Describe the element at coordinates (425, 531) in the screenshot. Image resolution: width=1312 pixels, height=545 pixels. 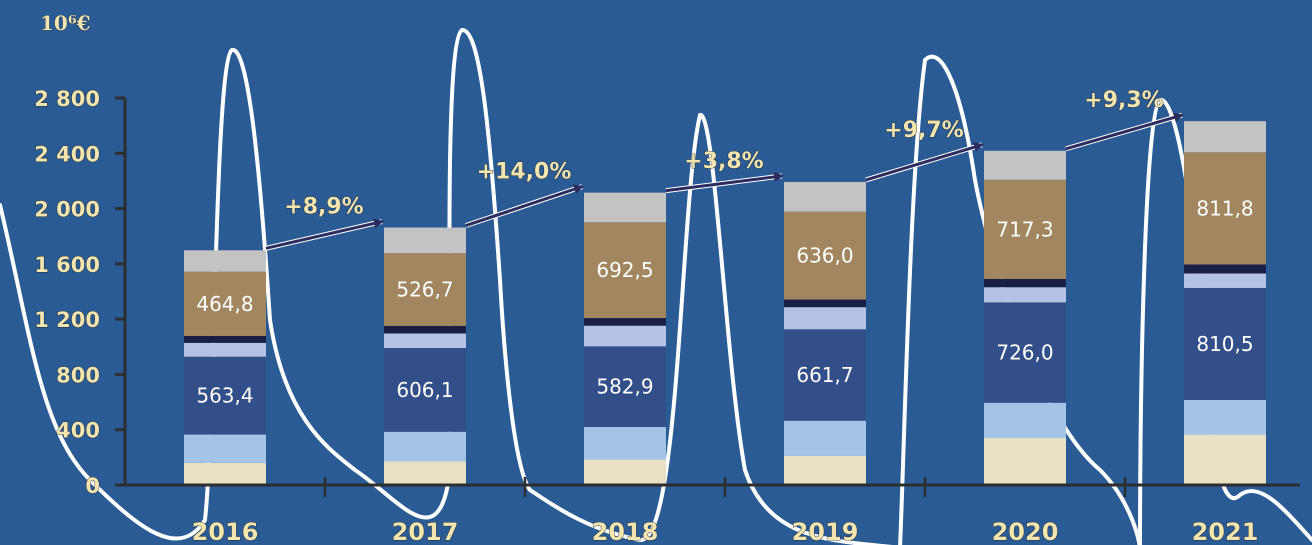
I see `x-tick-label-2017: 2017` at that location.